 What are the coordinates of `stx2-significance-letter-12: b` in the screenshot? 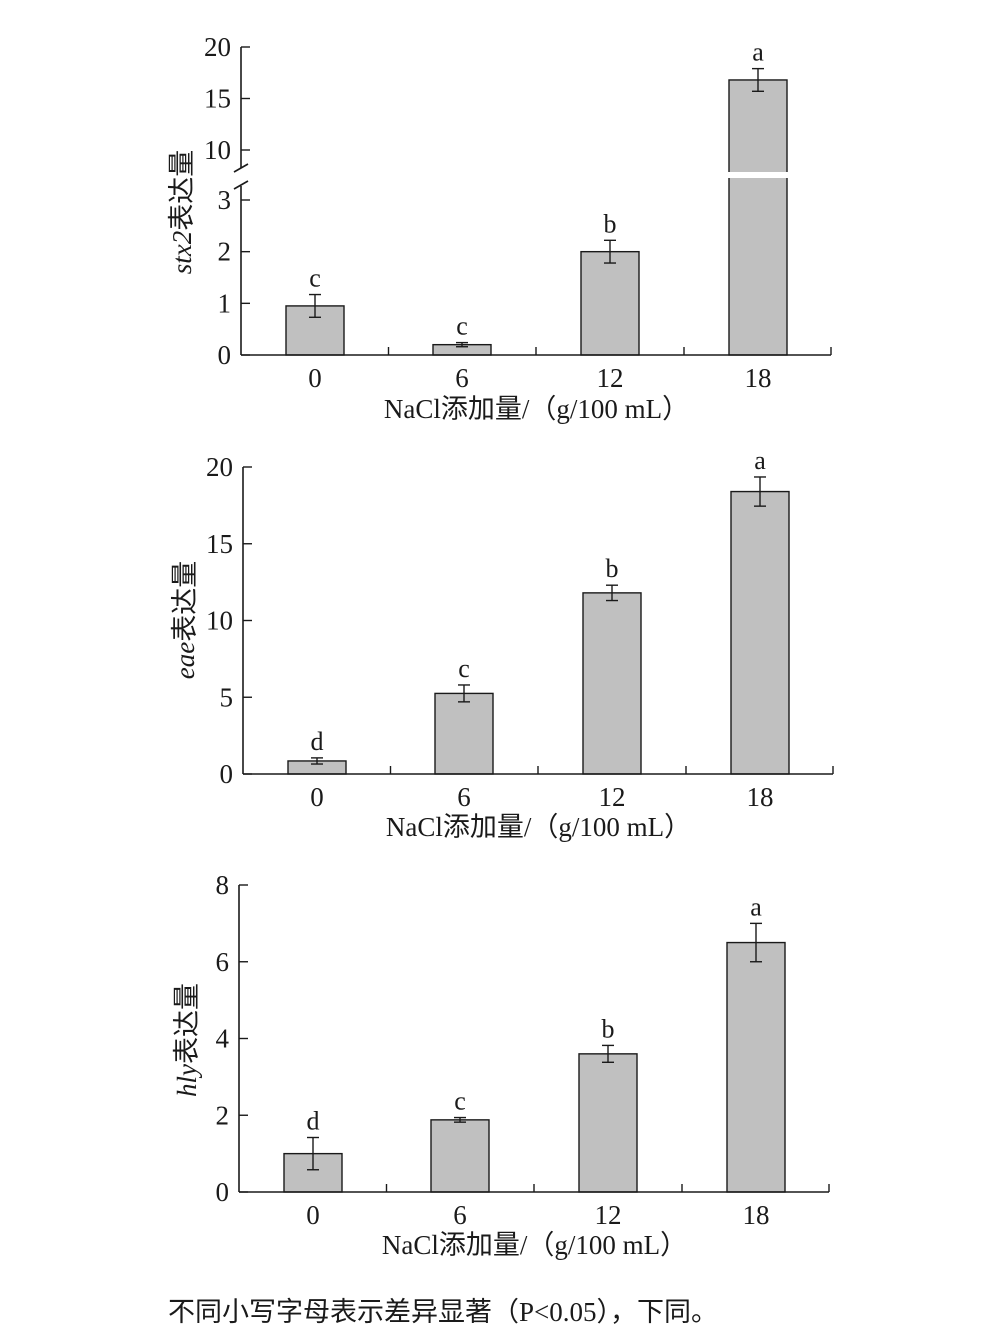 It's located at (610, 223).